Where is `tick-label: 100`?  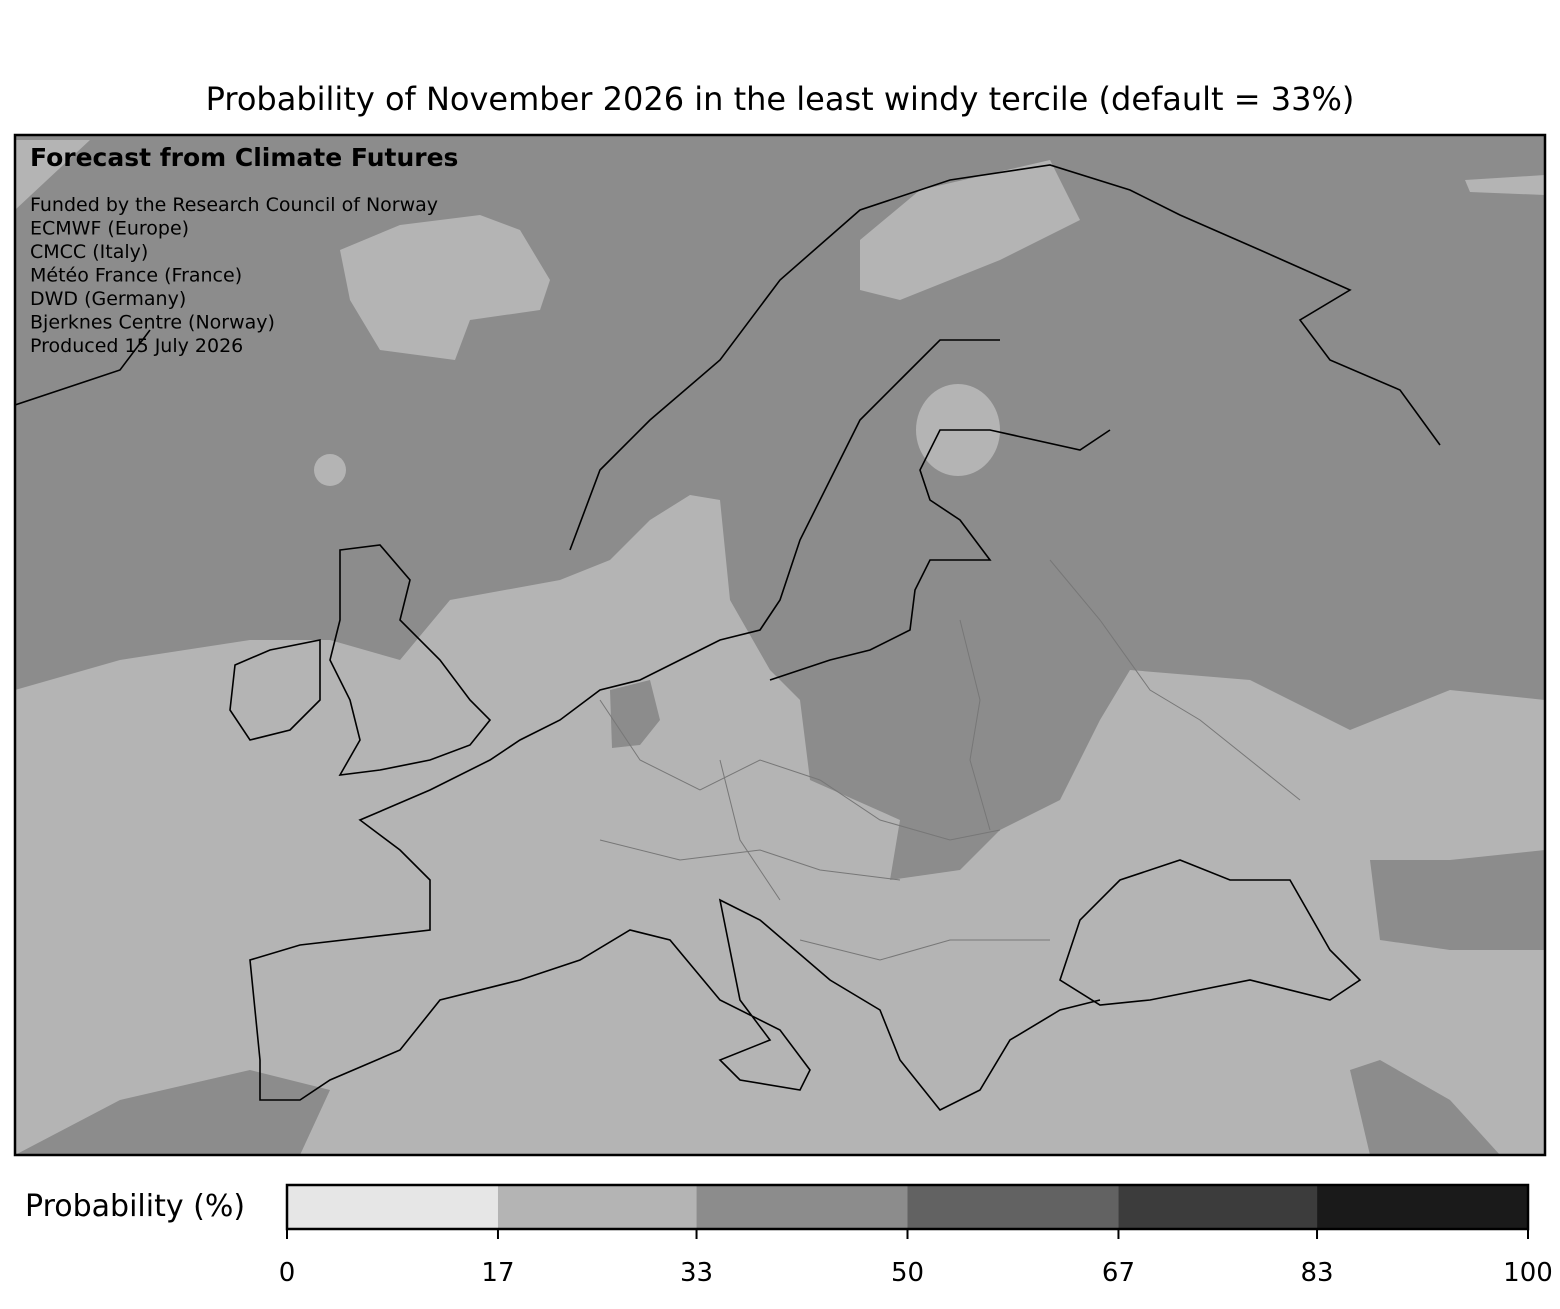 tick-label: 100 is located at coordinates (1528, 1273).